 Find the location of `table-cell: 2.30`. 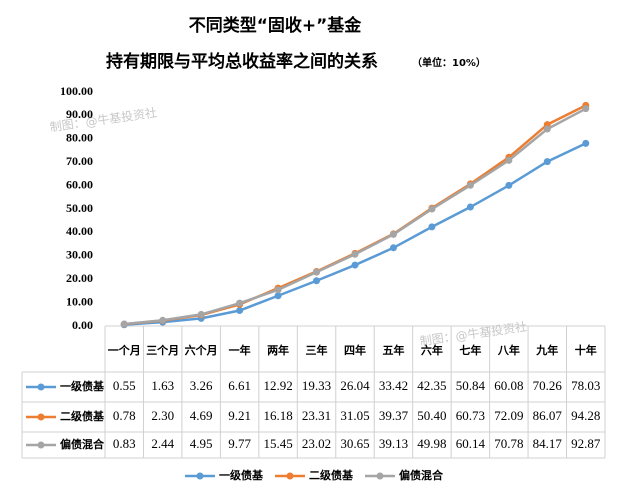

table-cell: 2.30 is located at coordinates (162, 415).